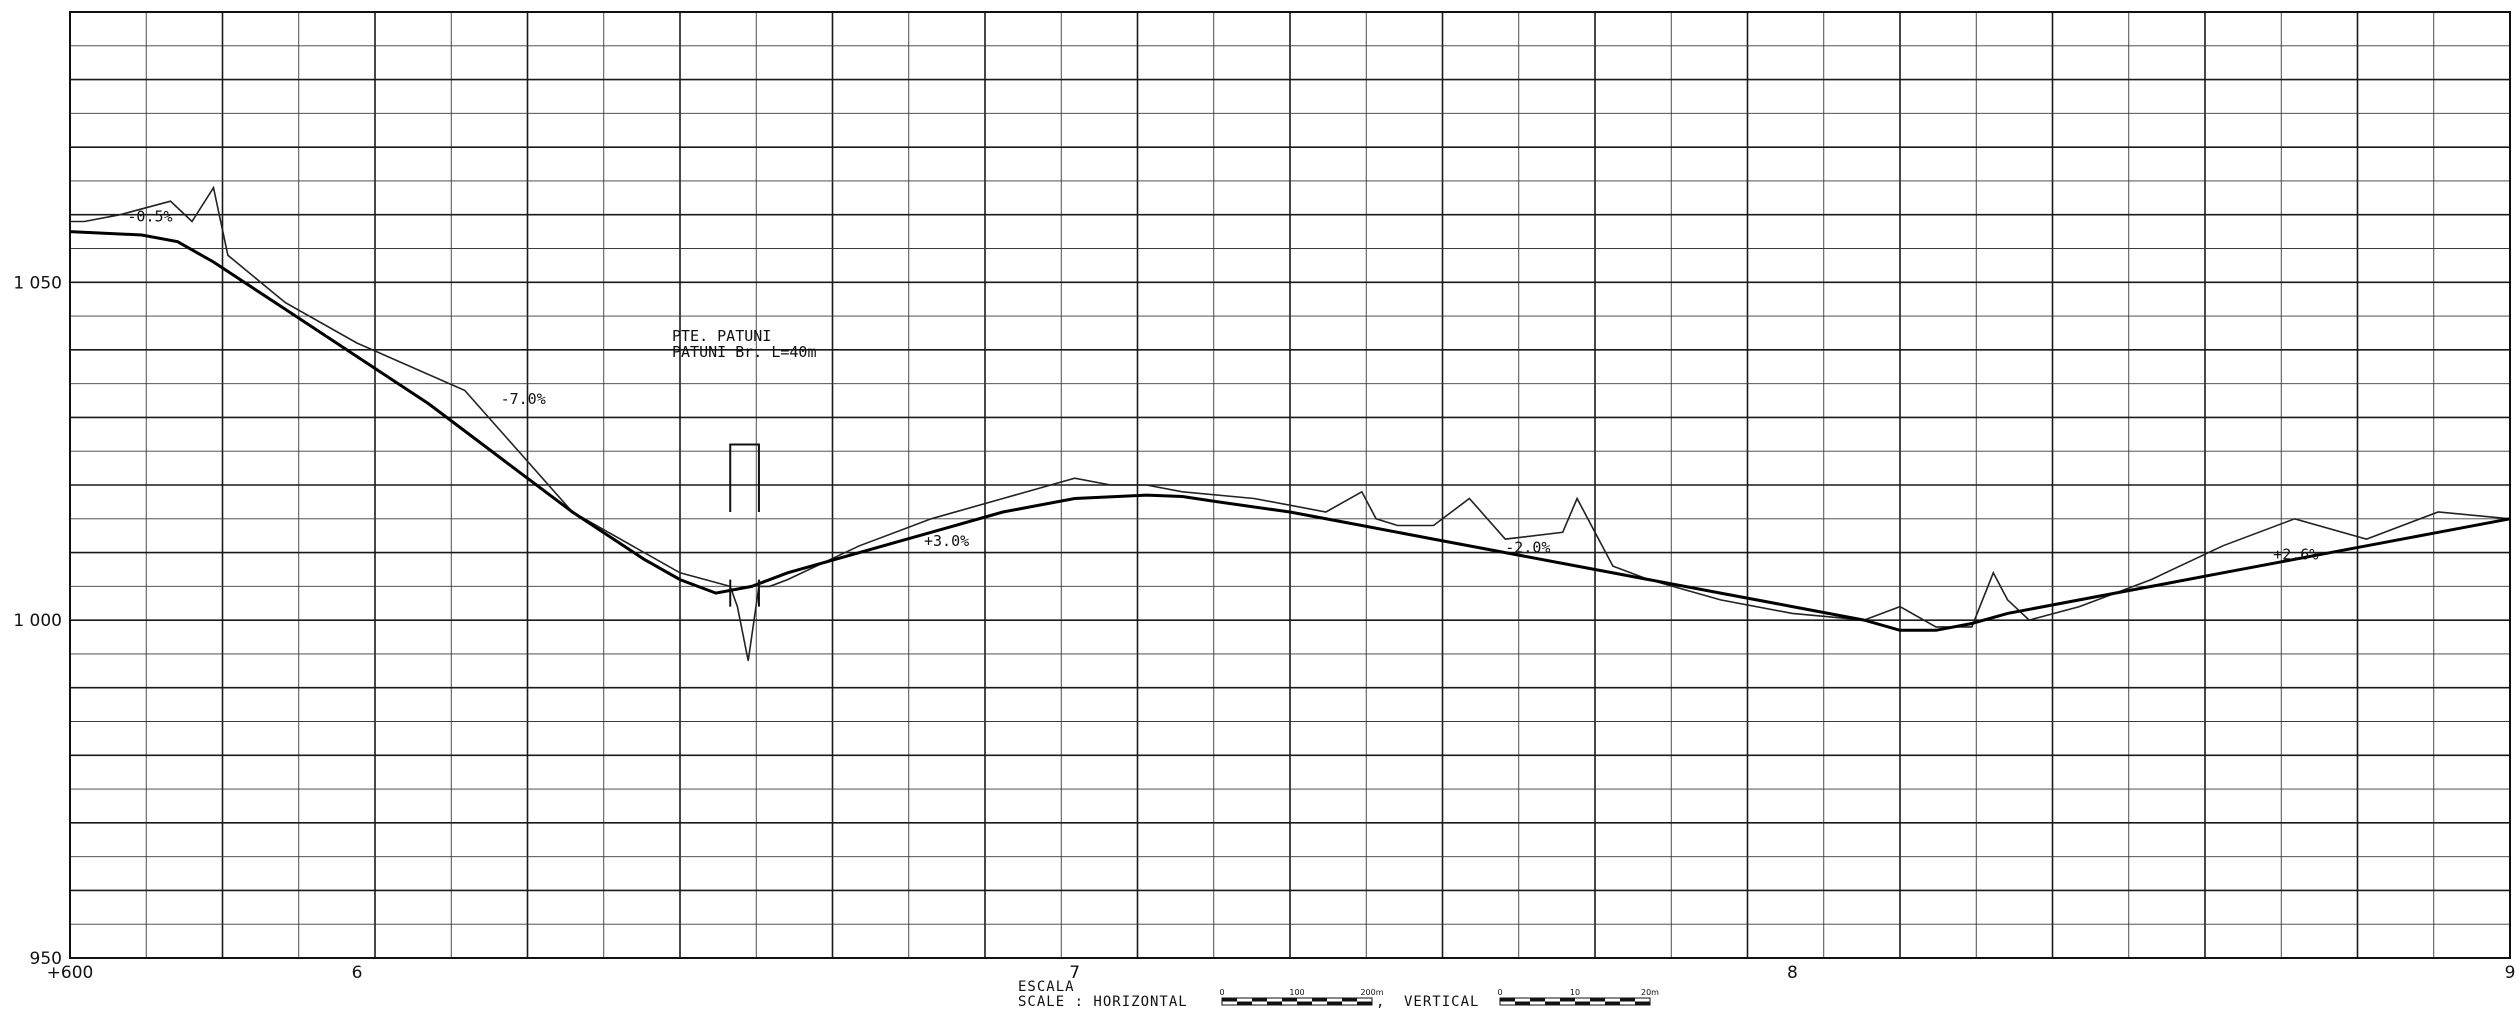 The image size is (2516, 1012). Describe the element at coordinates (2295, 554) in the screenshot. I see `grade-annotation: +2.6%` at that location.